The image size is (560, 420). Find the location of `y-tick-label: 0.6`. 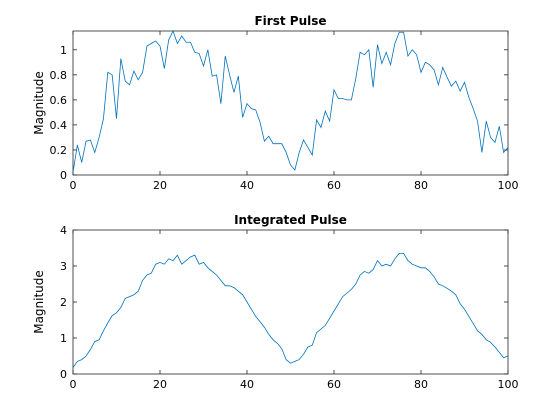

y-tick-label: 0.6 is located at coordinates (59, 100).